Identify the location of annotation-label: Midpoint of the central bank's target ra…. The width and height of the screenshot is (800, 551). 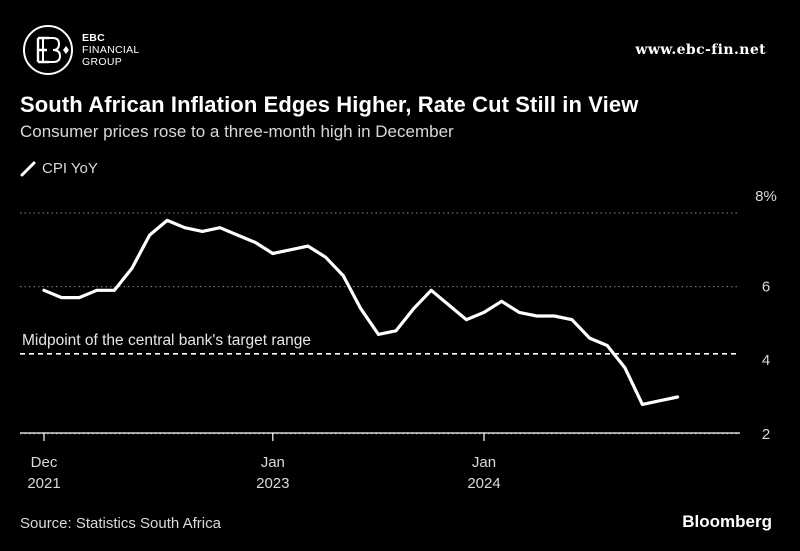
(166, 340).